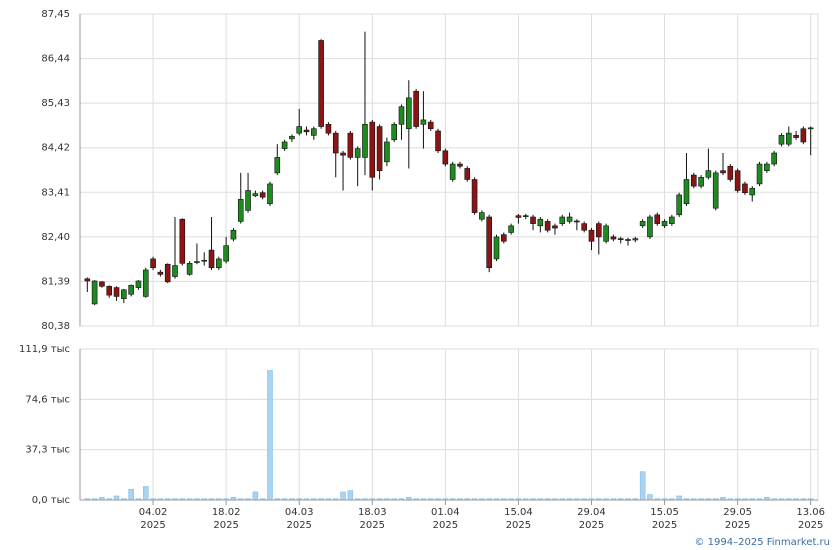  What do you see at coordinates (44, 349) in the screenshot?
I see `y-tick-label: 111,9 тыс` at bounding box center [44, 349].